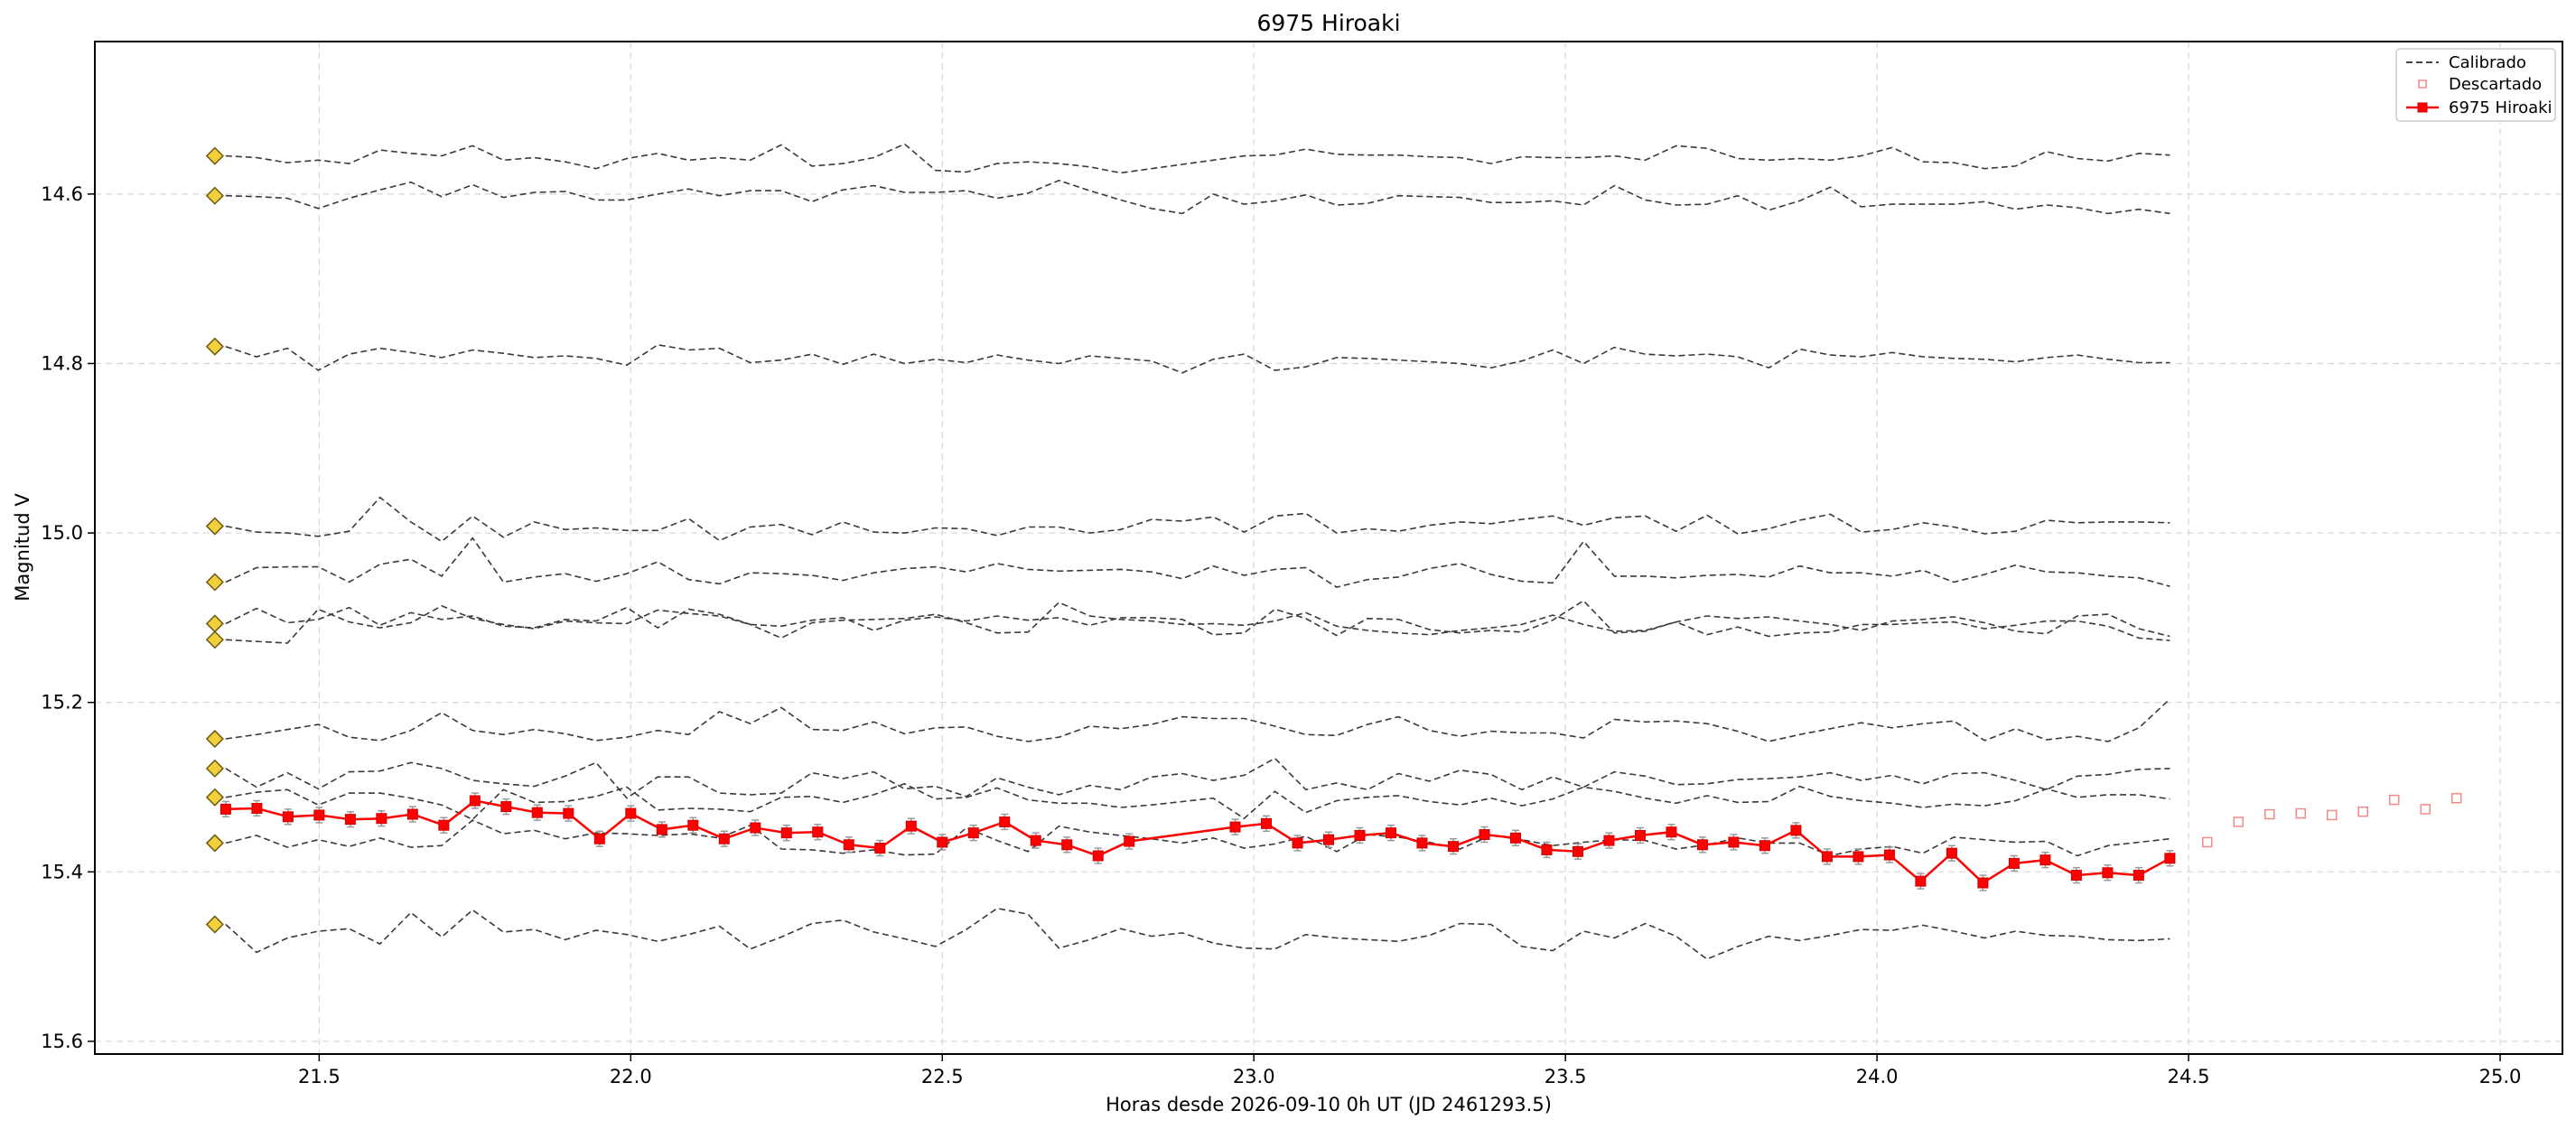 The width and height of the screenshot is (2576, 1129). Describe the element at coordinates (214, 540) in the screenshot. I see `comparison-markers` at that location.